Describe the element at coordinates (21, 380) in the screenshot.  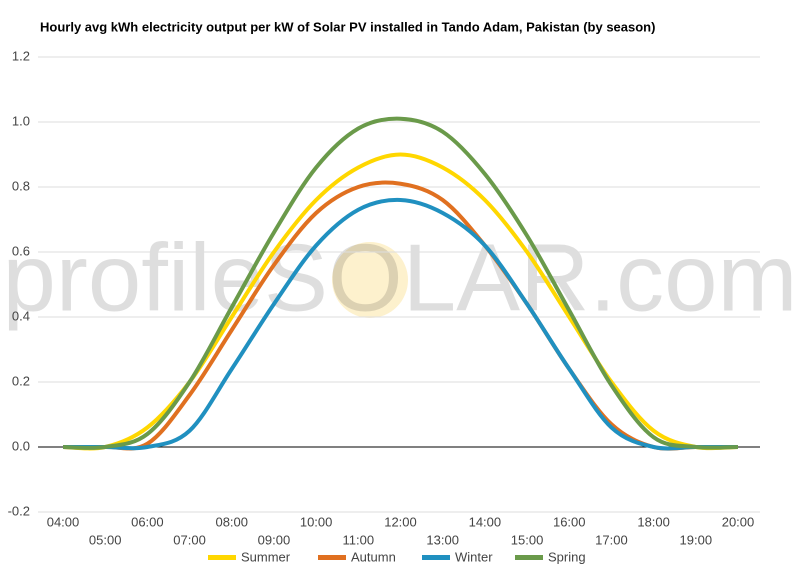
I see `y-tick-label: 0.2` at that location.